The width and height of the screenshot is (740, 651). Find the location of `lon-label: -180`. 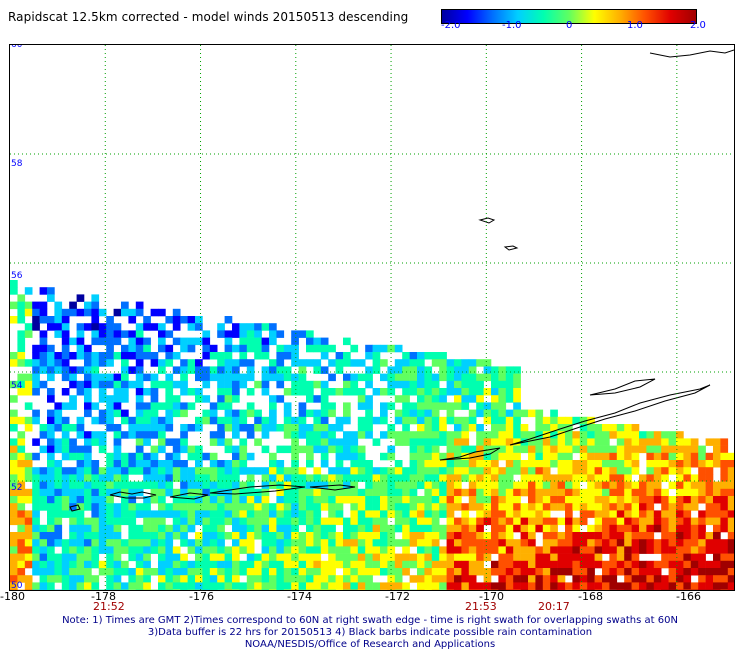

lon-label: -180 is located at coordinates (12, 596).